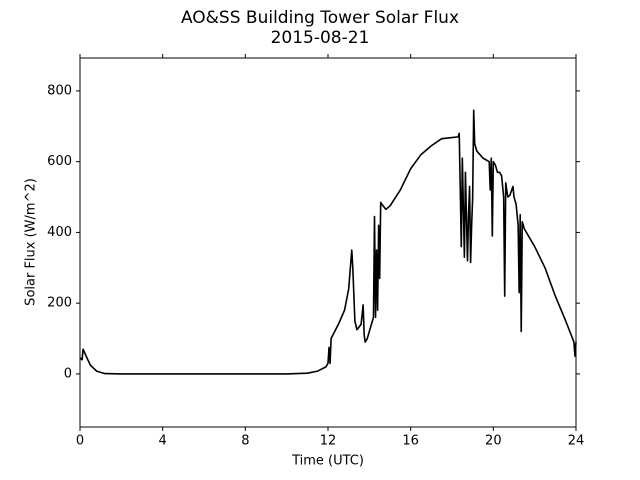  Describe the element at coordinates (410, 441) in the screenshot. I see `x-tick-label: 16` at that location.